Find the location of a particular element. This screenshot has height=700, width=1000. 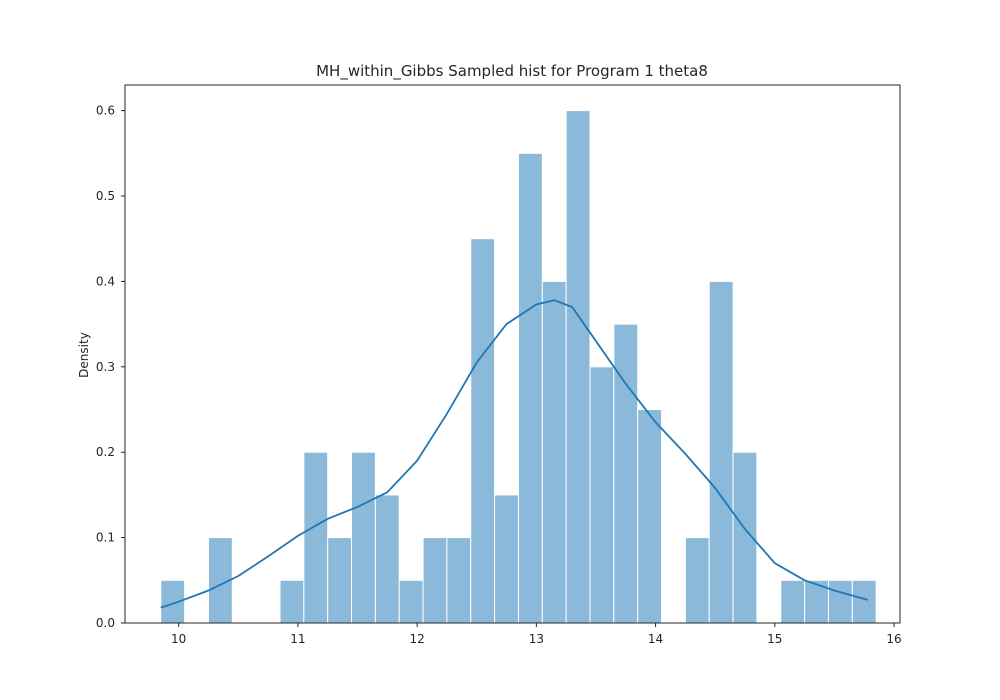

x-tick-label: 11 is located at coordinates (297, 639).